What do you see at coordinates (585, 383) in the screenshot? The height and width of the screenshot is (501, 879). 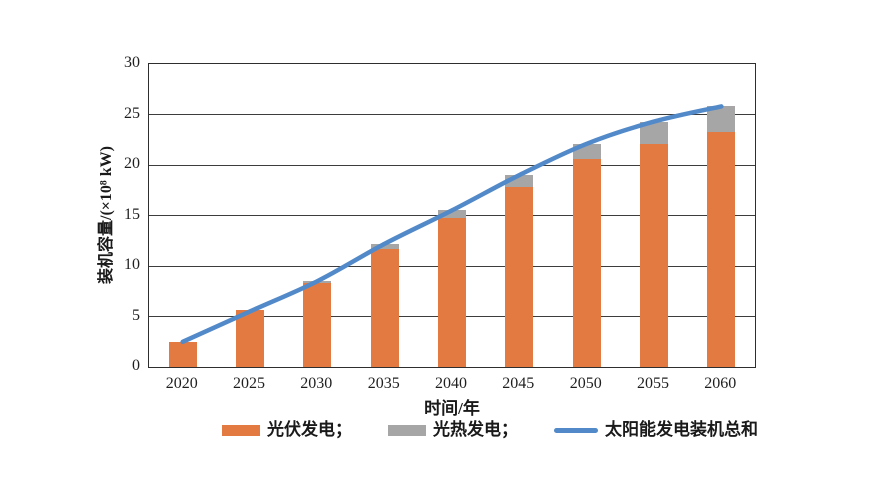 I see `x-tick-label-2050: 2050` at bounding box center [585, 383].